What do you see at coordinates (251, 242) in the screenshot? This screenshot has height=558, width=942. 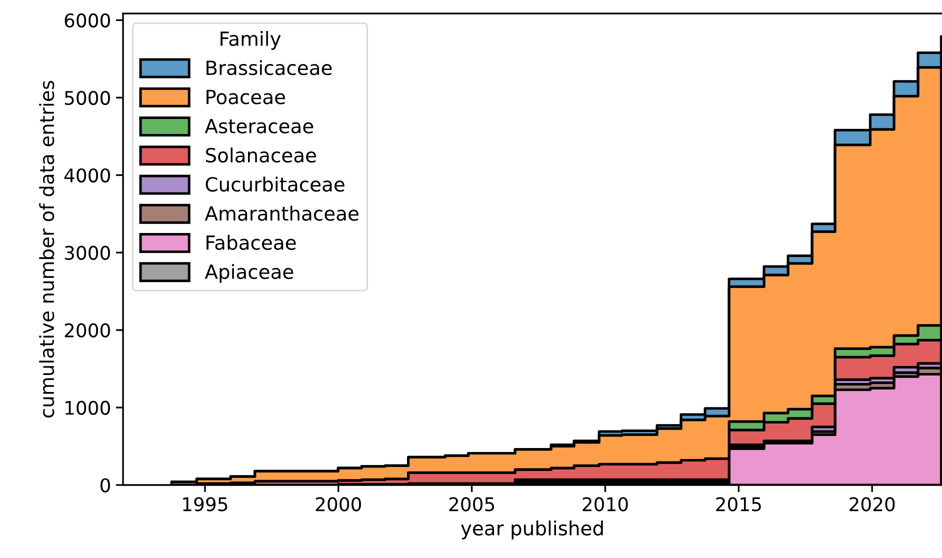 I see `legend-label: Fabaceae` at bounding box center [251, 242].